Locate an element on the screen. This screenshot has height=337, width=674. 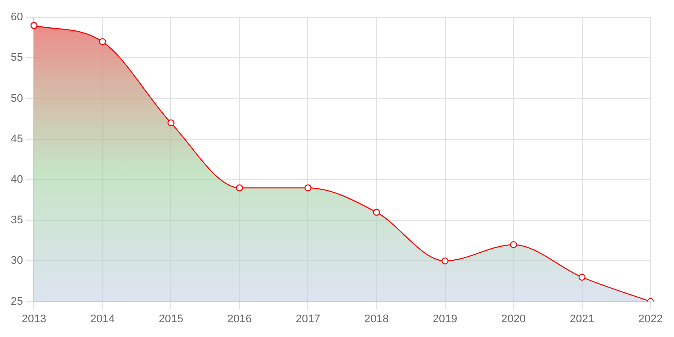
y-tick-label: 30 is located at coordinates (17, 261).